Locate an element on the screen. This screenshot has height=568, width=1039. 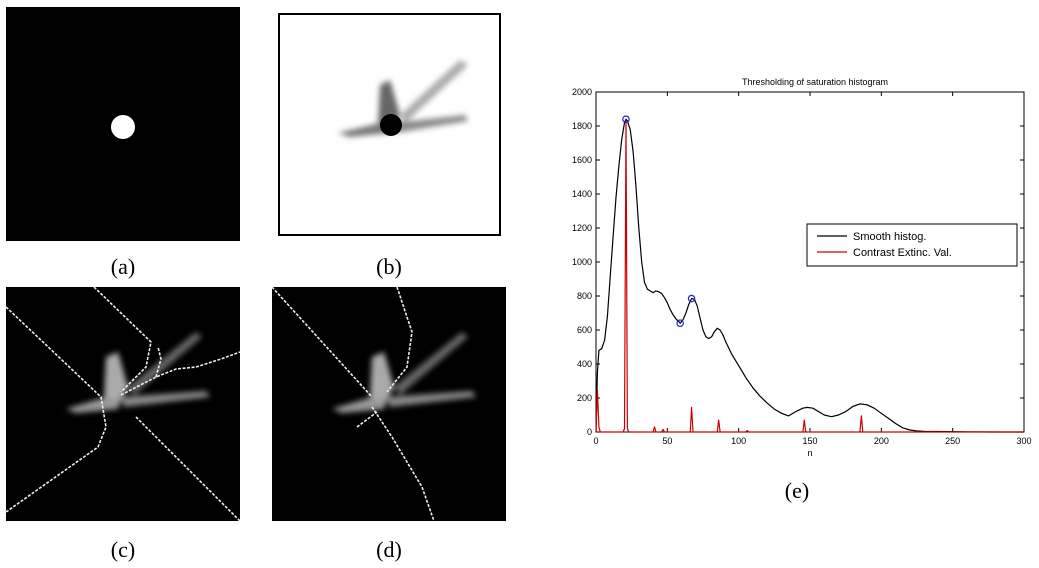
image-watershed-c-svg is located at coordinates (123, 404).